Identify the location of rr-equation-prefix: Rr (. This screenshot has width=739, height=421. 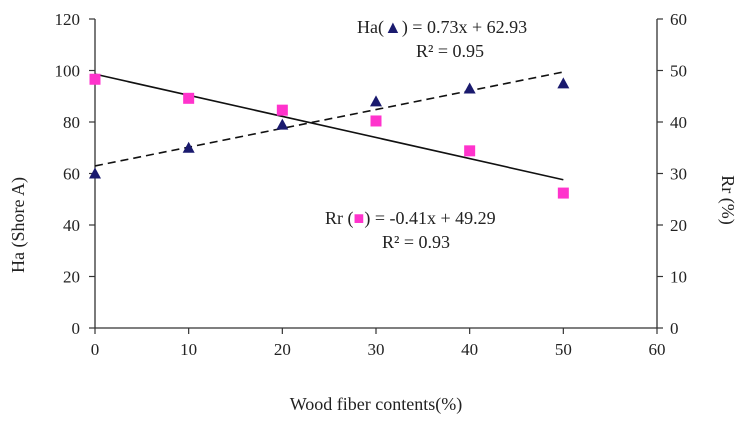
(339, 218).